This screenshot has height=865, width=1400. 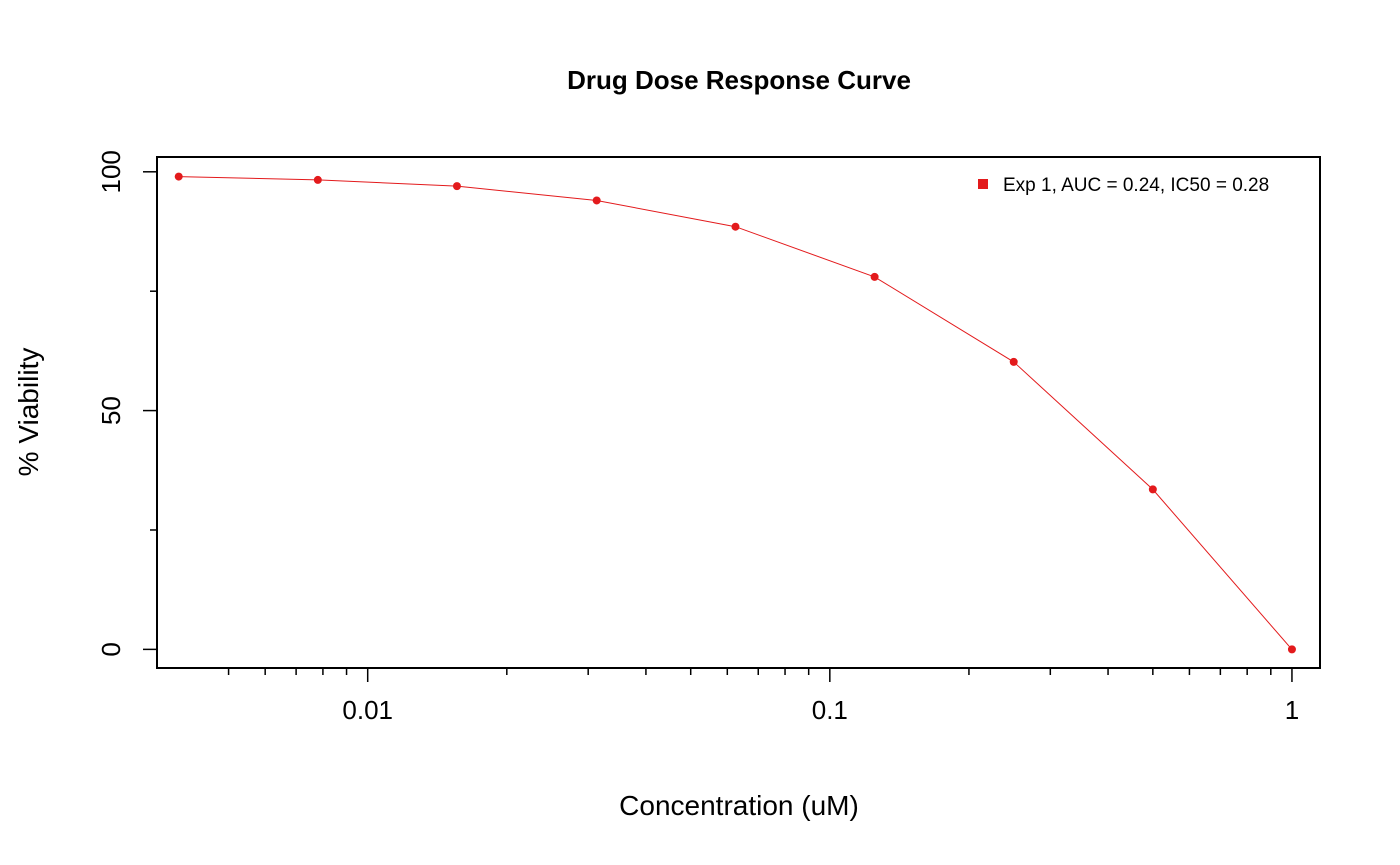 I want to click on x-tick-label: 0.01, so click(x=367, y=710).